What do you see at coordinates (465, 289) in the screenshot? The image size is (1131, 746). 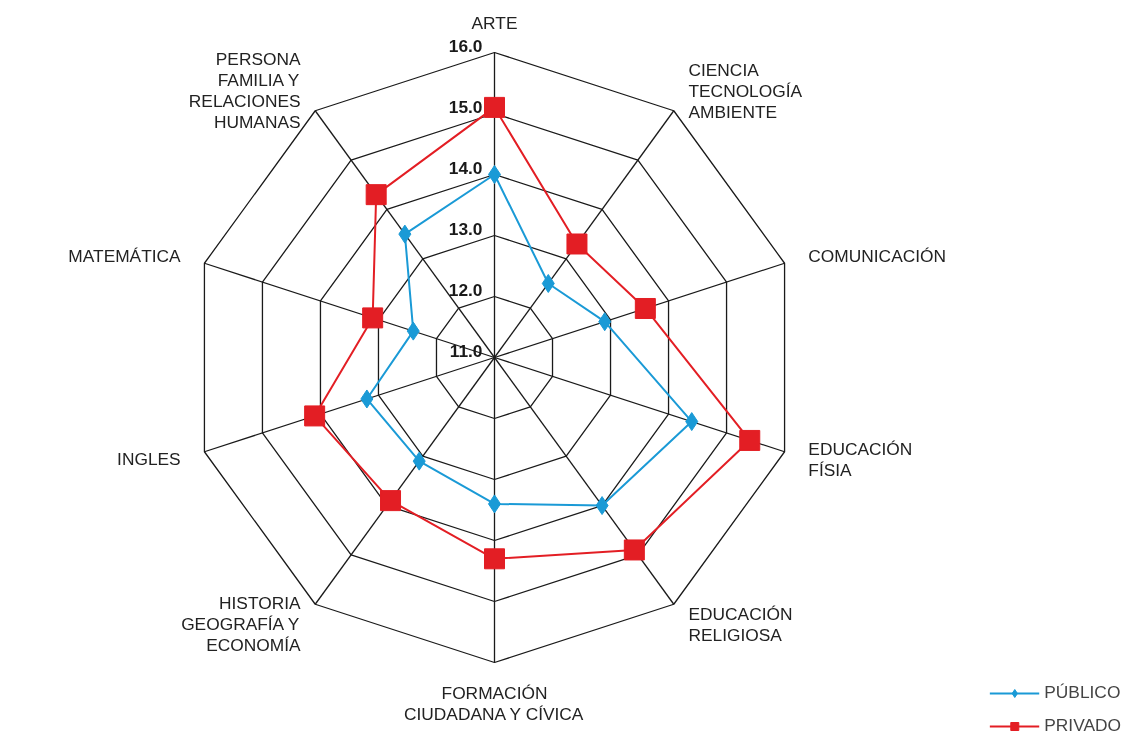 I see `y-tick-label: 12.0` at bounding box center [465, 289].